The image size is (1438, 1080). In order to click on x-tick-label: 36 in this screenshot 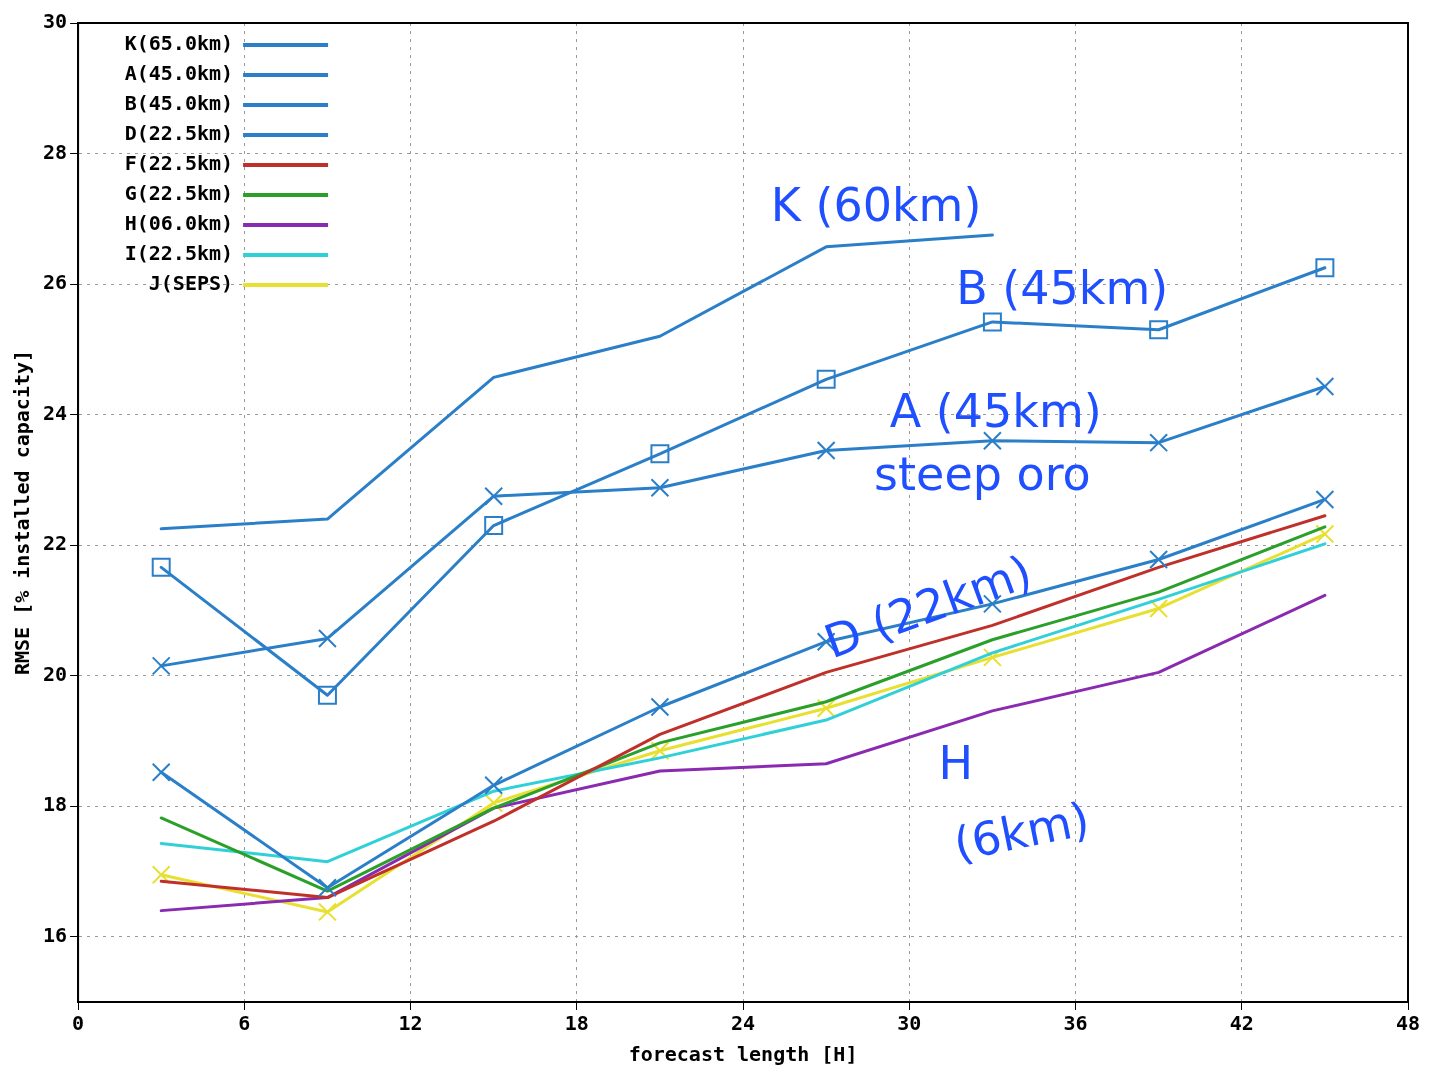, I will do `click(1075, 1023)`.